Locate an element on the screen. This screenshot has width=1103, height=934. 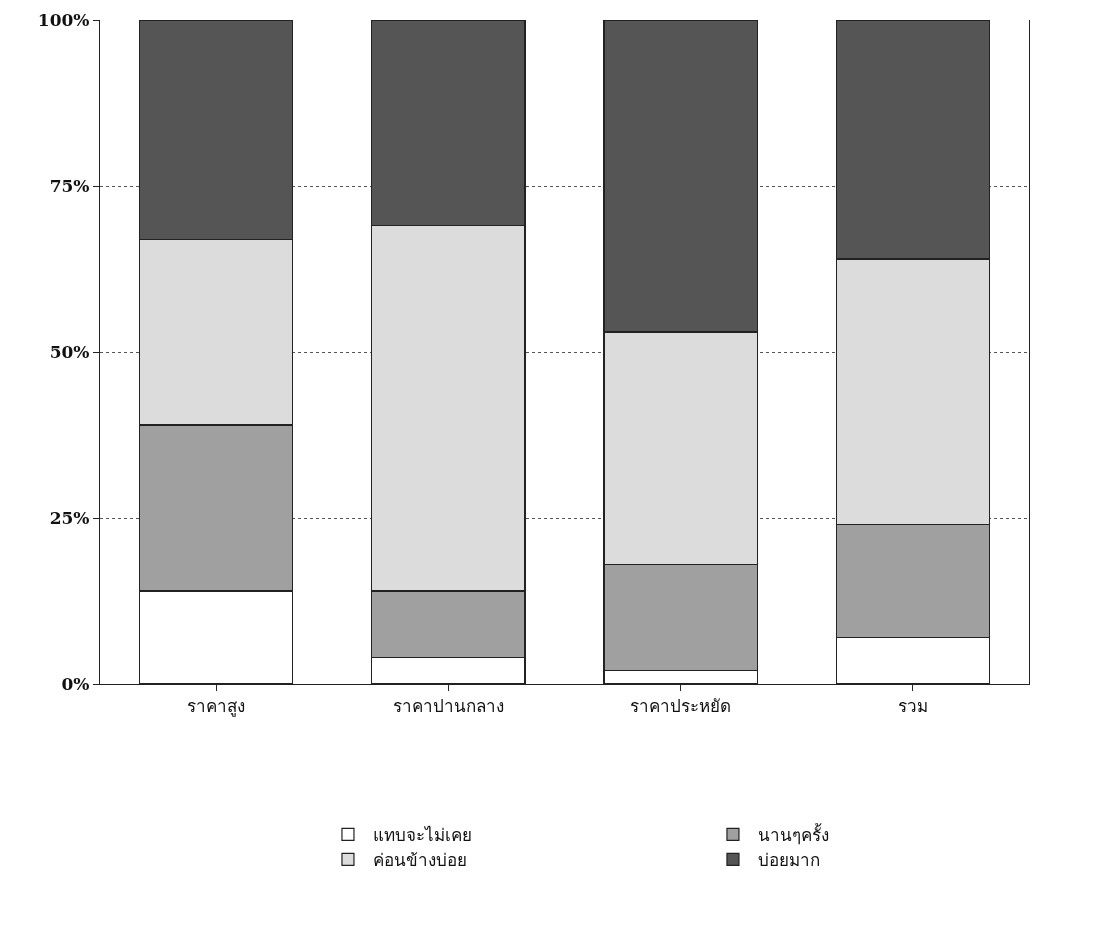
y-tick-label: 100% is located at coordinates (63, 19).